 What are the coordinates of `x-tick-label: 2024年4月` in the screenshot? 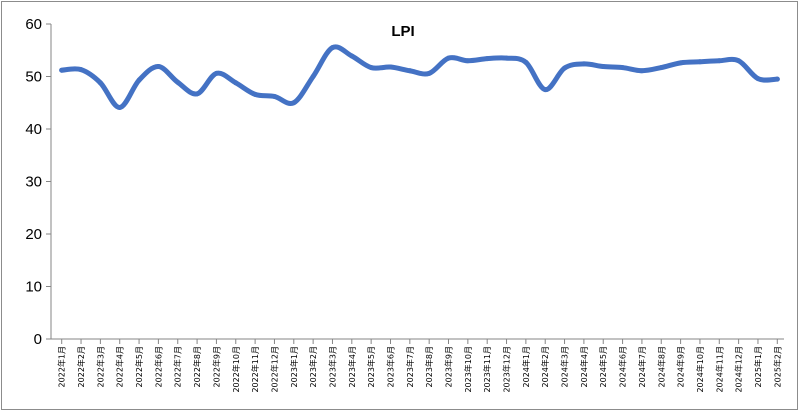 It's located at (584, 366).